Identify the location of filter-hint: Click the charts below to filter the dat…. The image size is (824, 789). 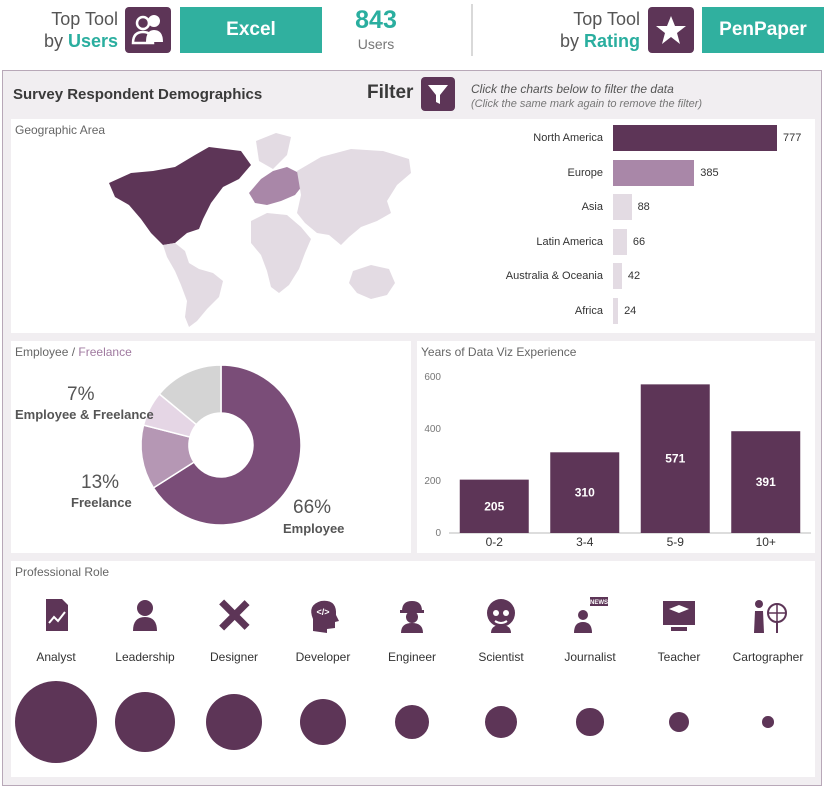
(572, 89).